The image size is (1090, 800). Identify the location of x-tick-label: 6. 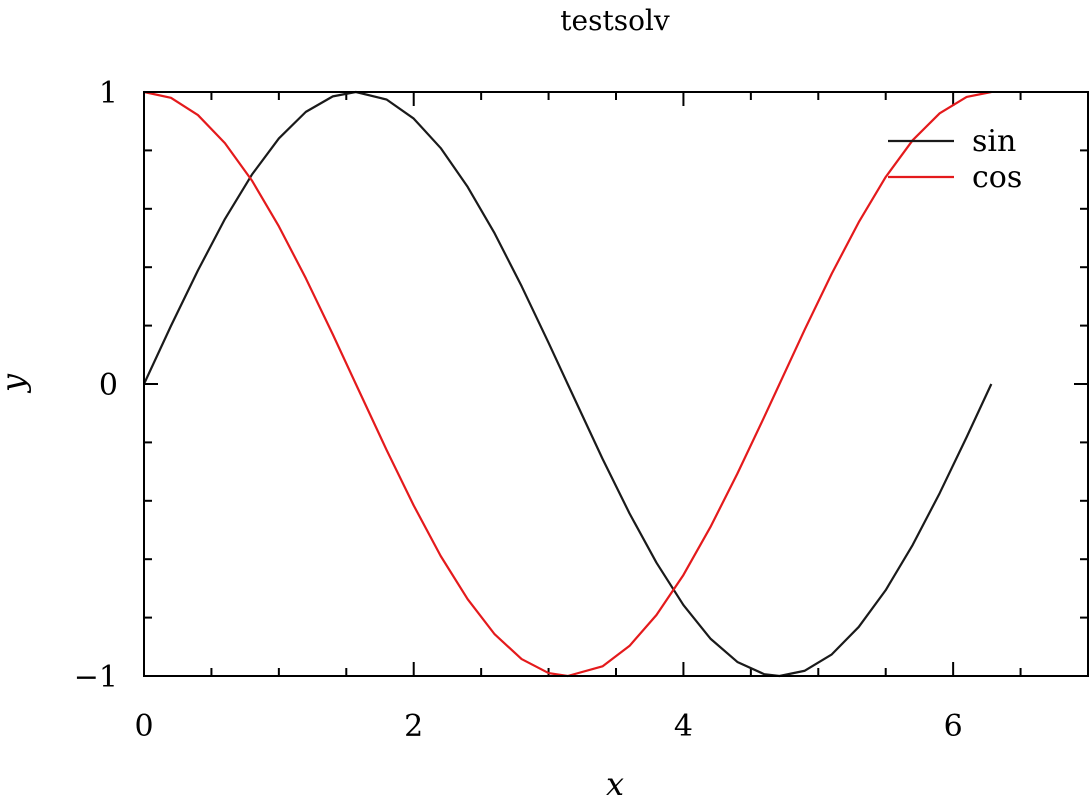
(953, 726).